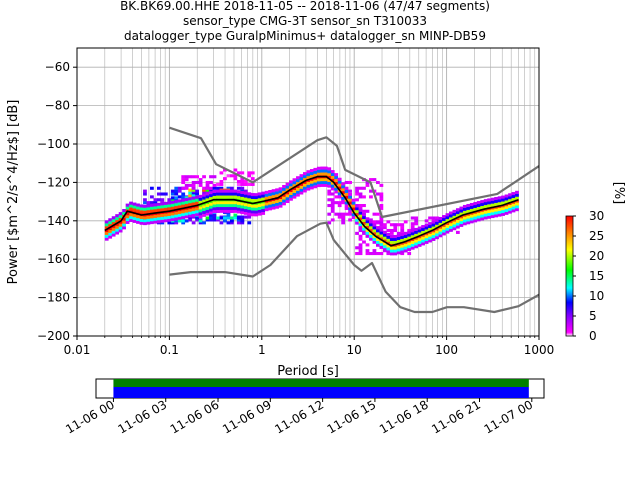 The image size is (640, 480). Describe the element at coordinates (309, 346) in the screenshot. I see `x-axis: 0.01 0.1 1 10 100 1000` at that location.